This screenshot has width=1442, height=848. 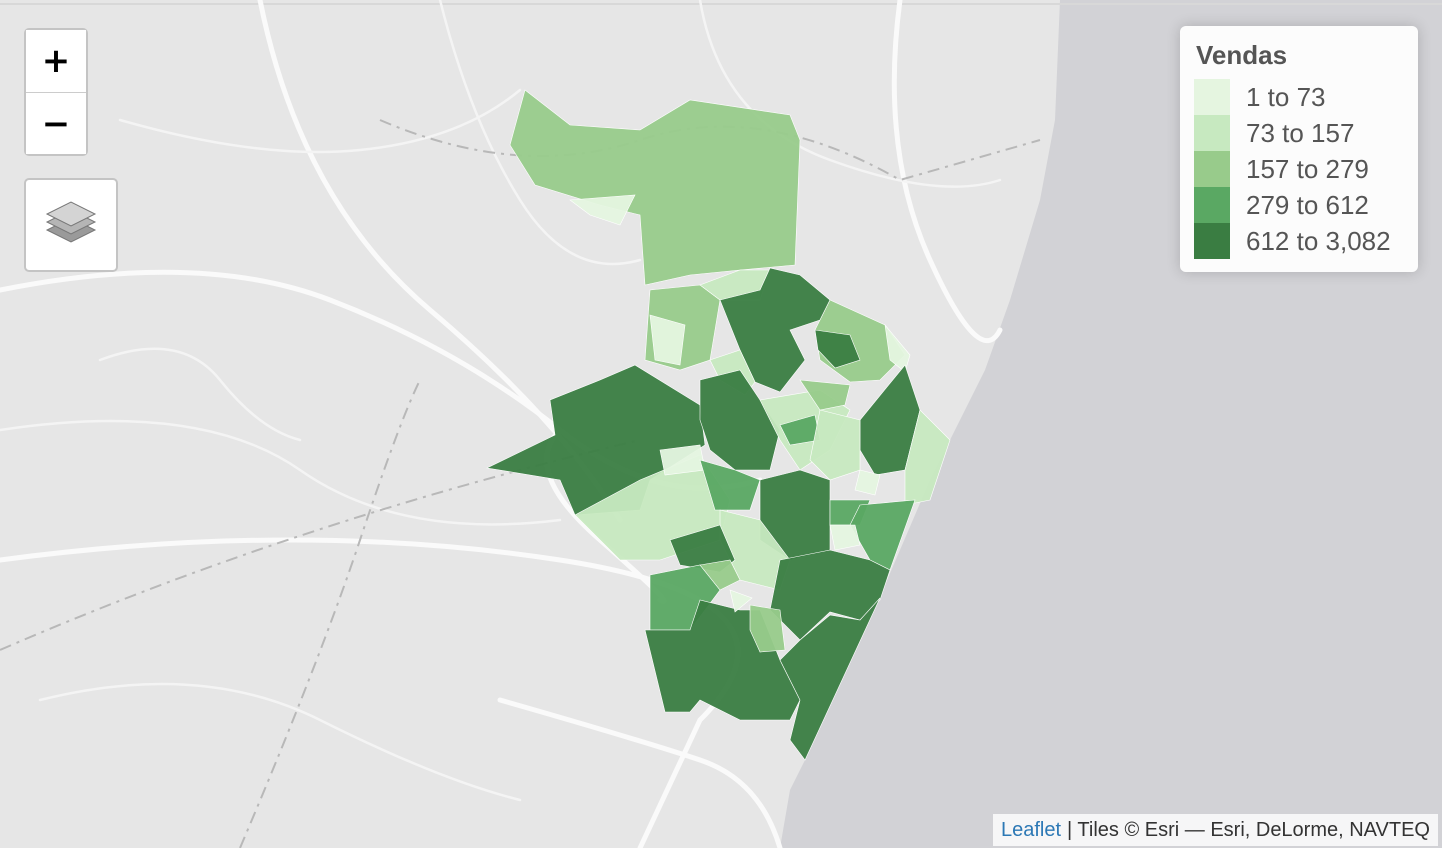 What do you see at coordinates (1242, 55) in the screenshot?
I see `legend-title: Vendas` at bounding box center [1242, 55].